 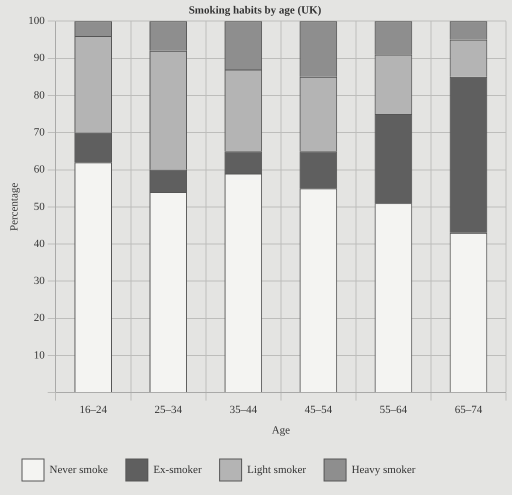 What do you see at coordinates (40, 206) in the screenshot?
I see `y-tick-label: 50` at bounding box center [40, 206].